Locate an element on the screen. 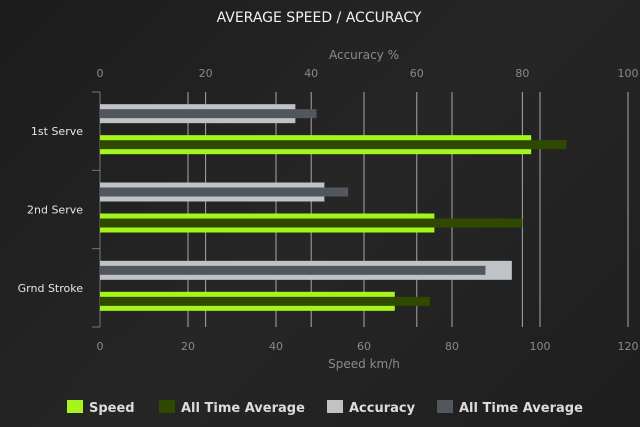 The image size is (640, 427). bottom-tick-label: 60 is located at coordinates (364, 346).